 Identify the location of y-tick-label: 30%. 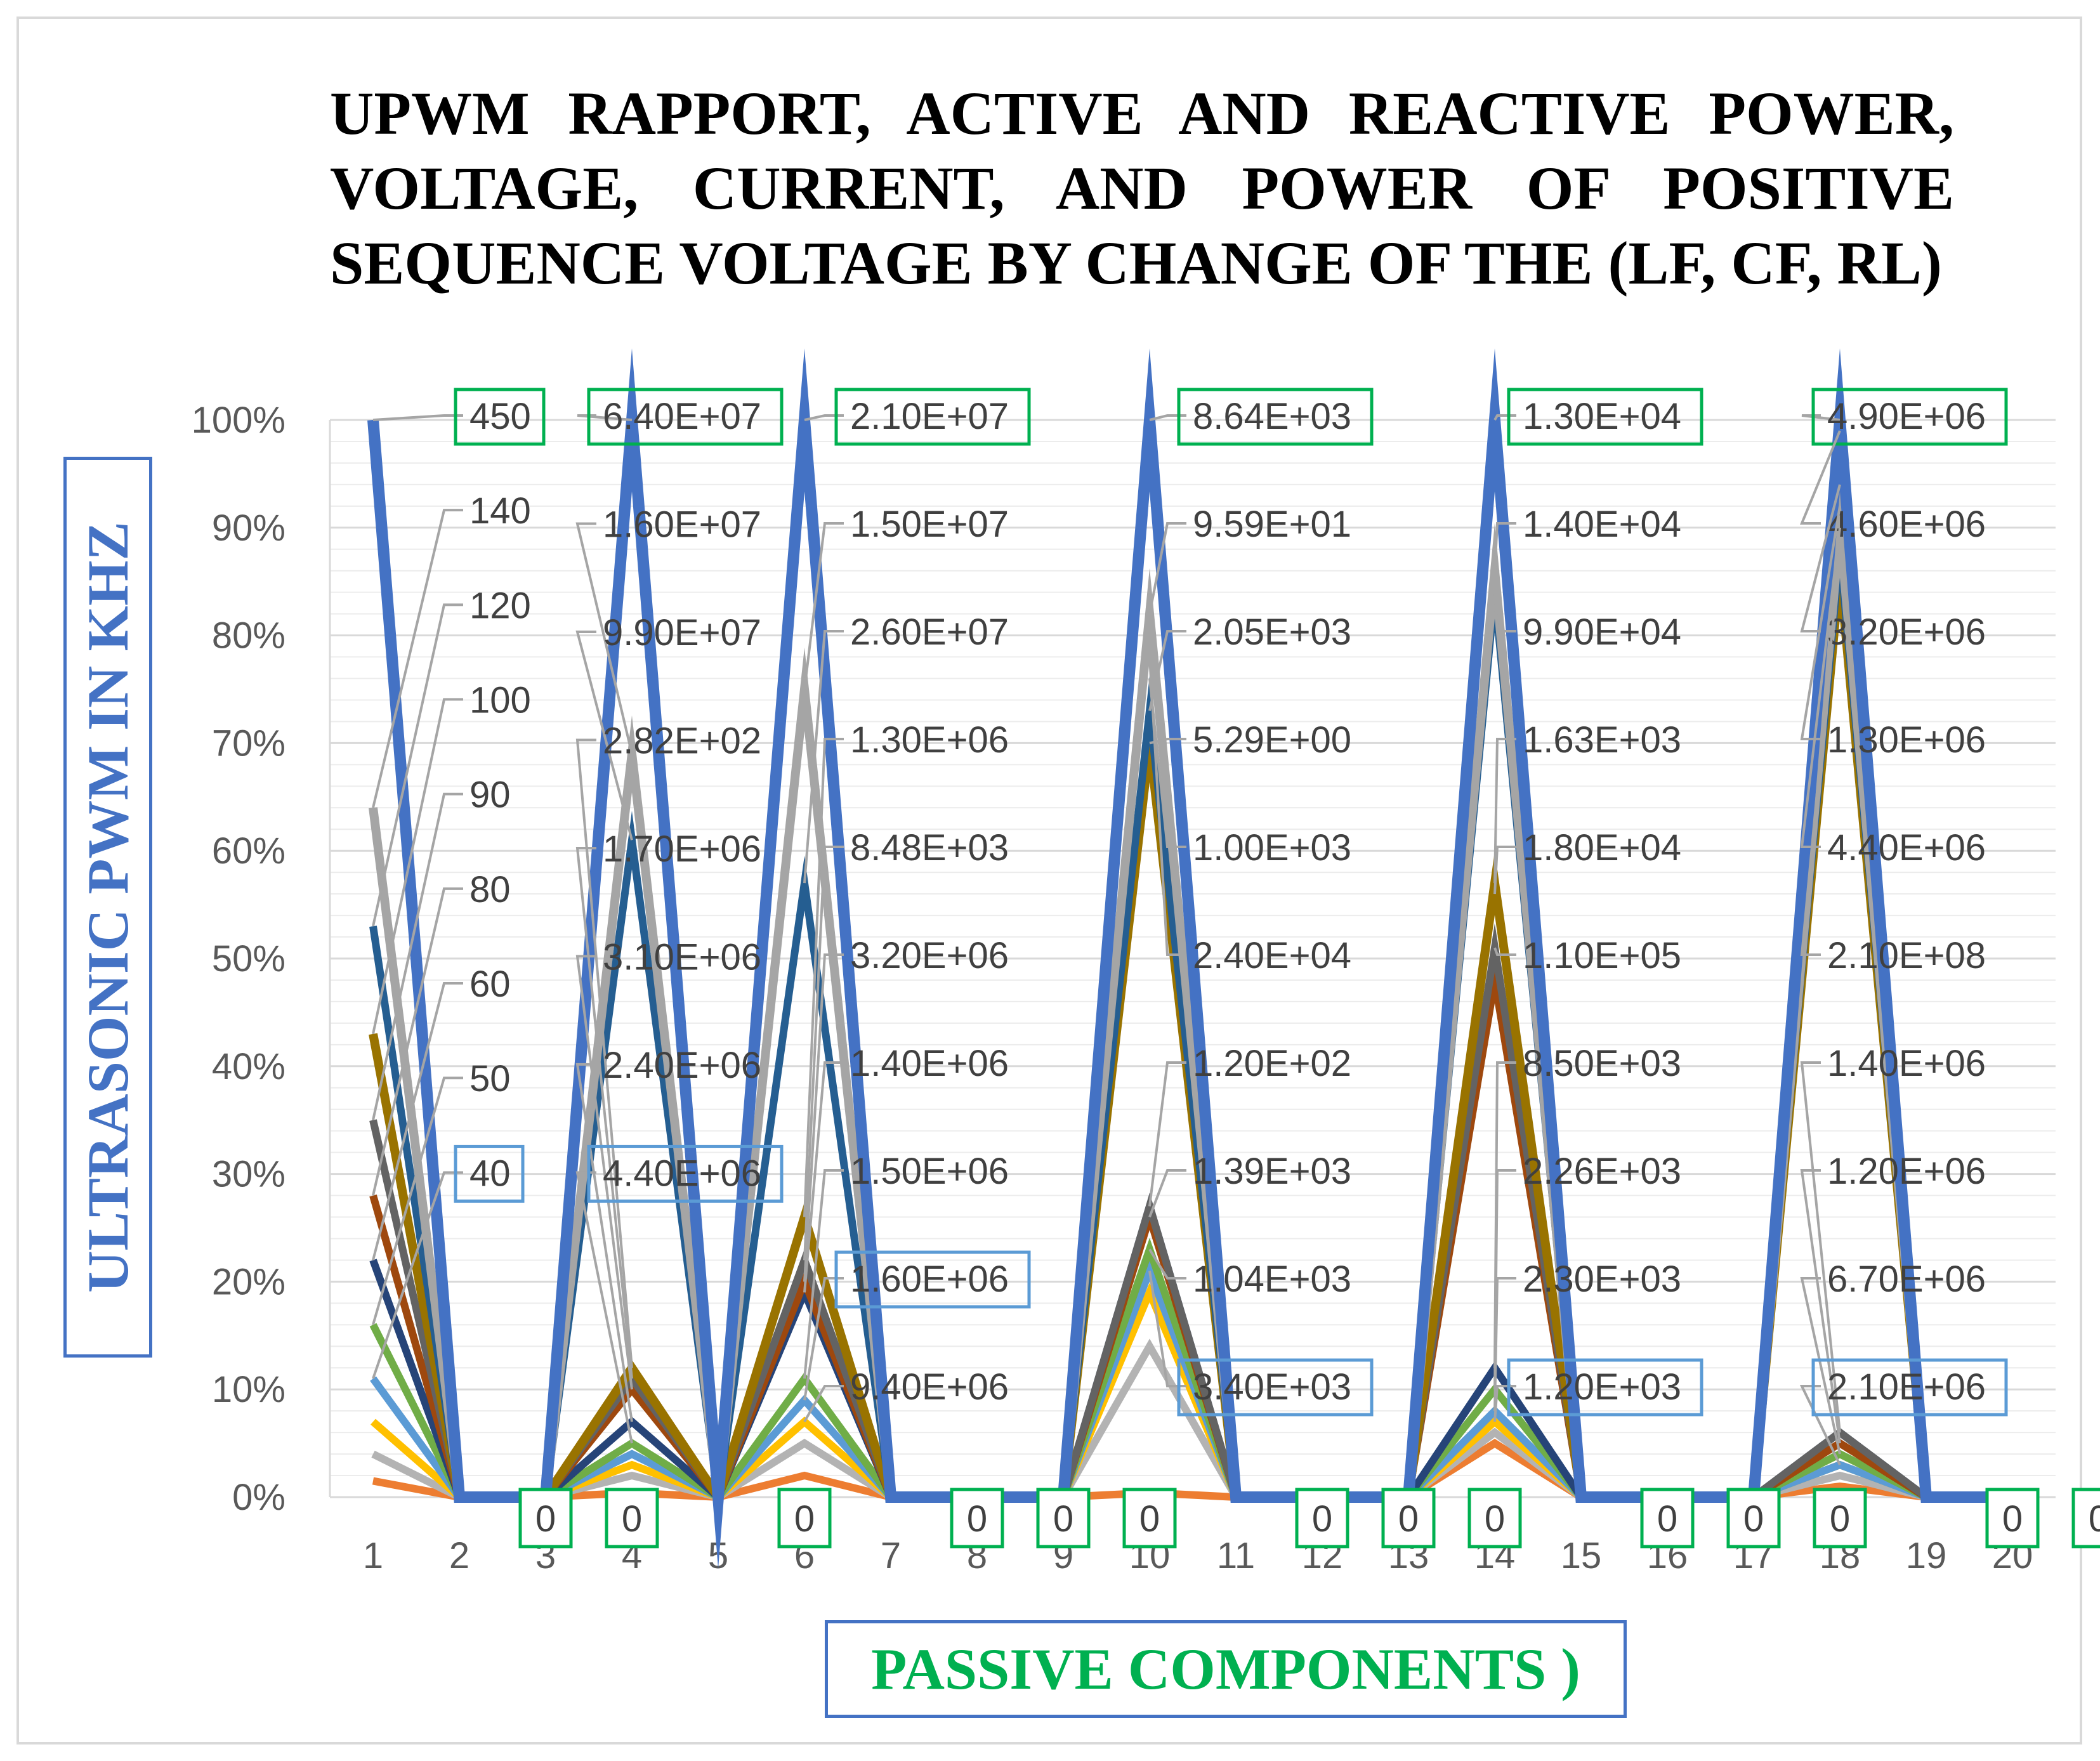
(249, 1174).